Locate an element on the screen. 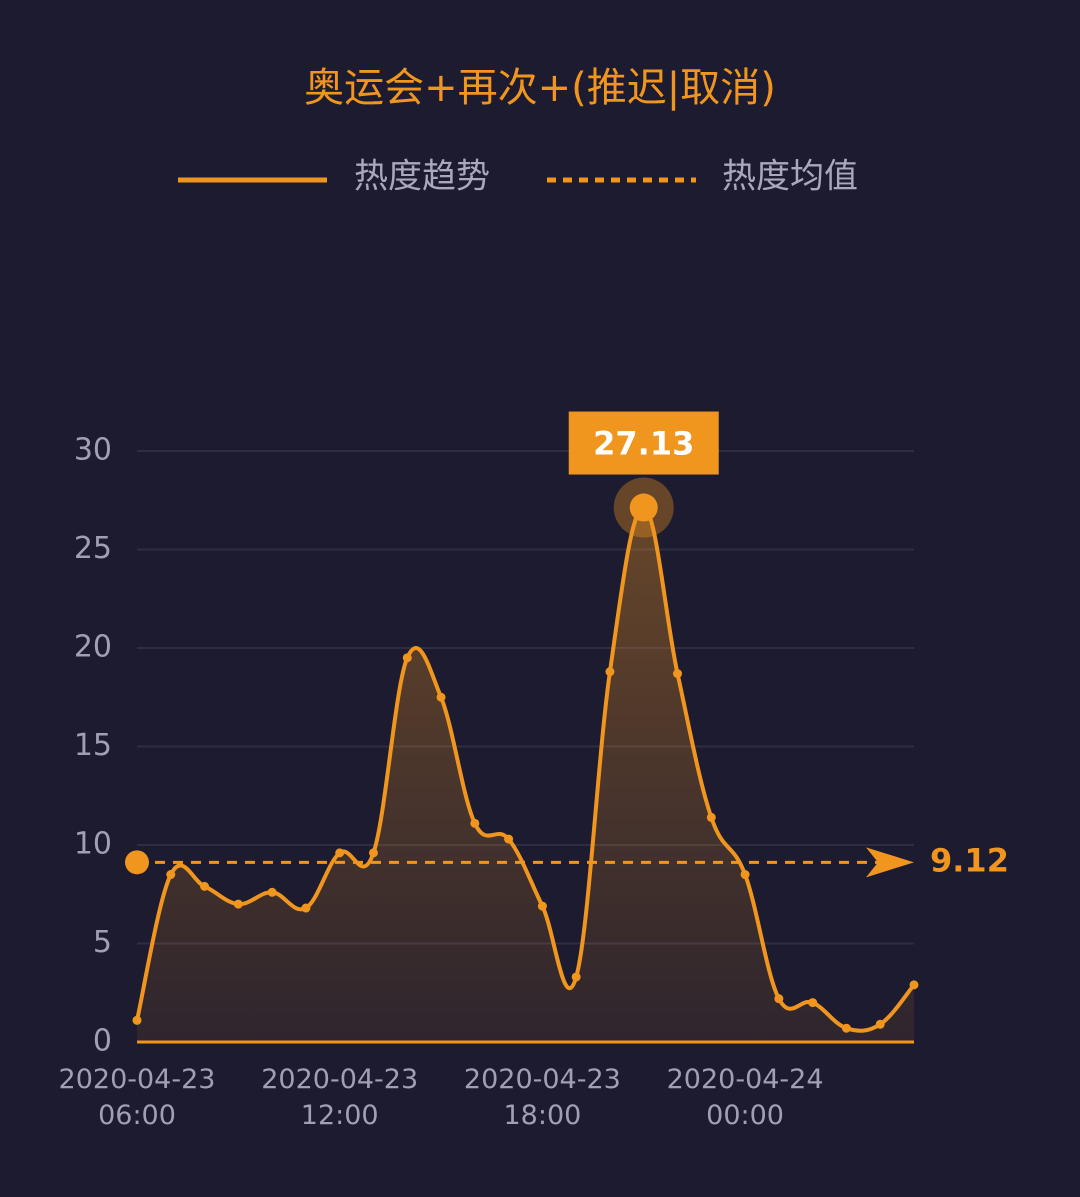  x-tick-label-line: 00:00 is located at coordinates (745, 1115).